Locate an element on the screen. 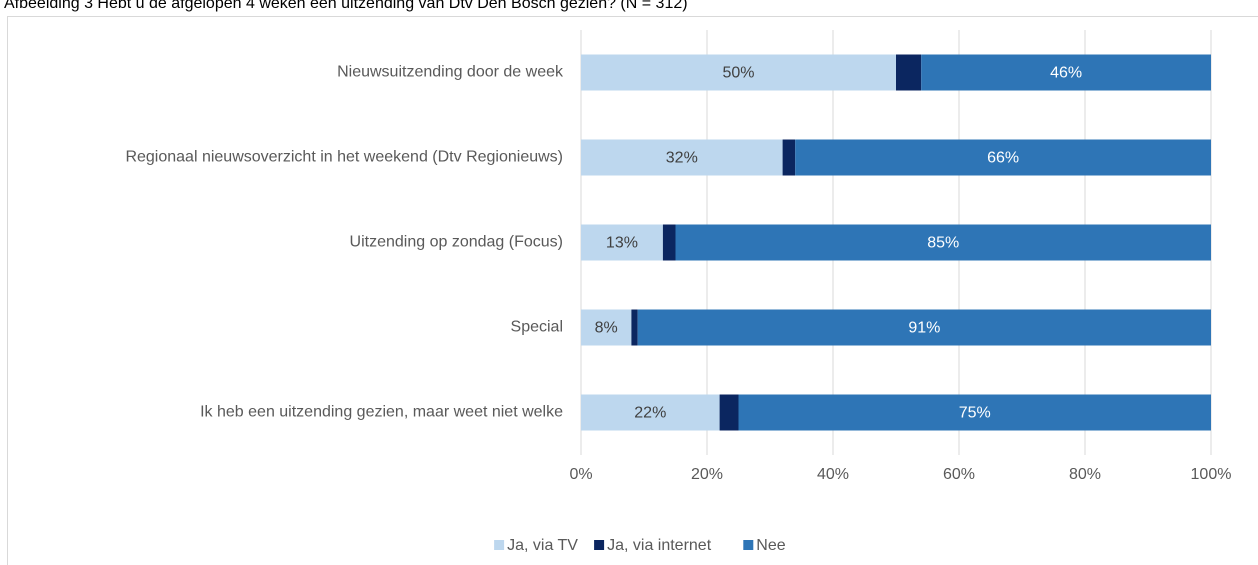  data-label: 75% is located at coordinates (975, 413).